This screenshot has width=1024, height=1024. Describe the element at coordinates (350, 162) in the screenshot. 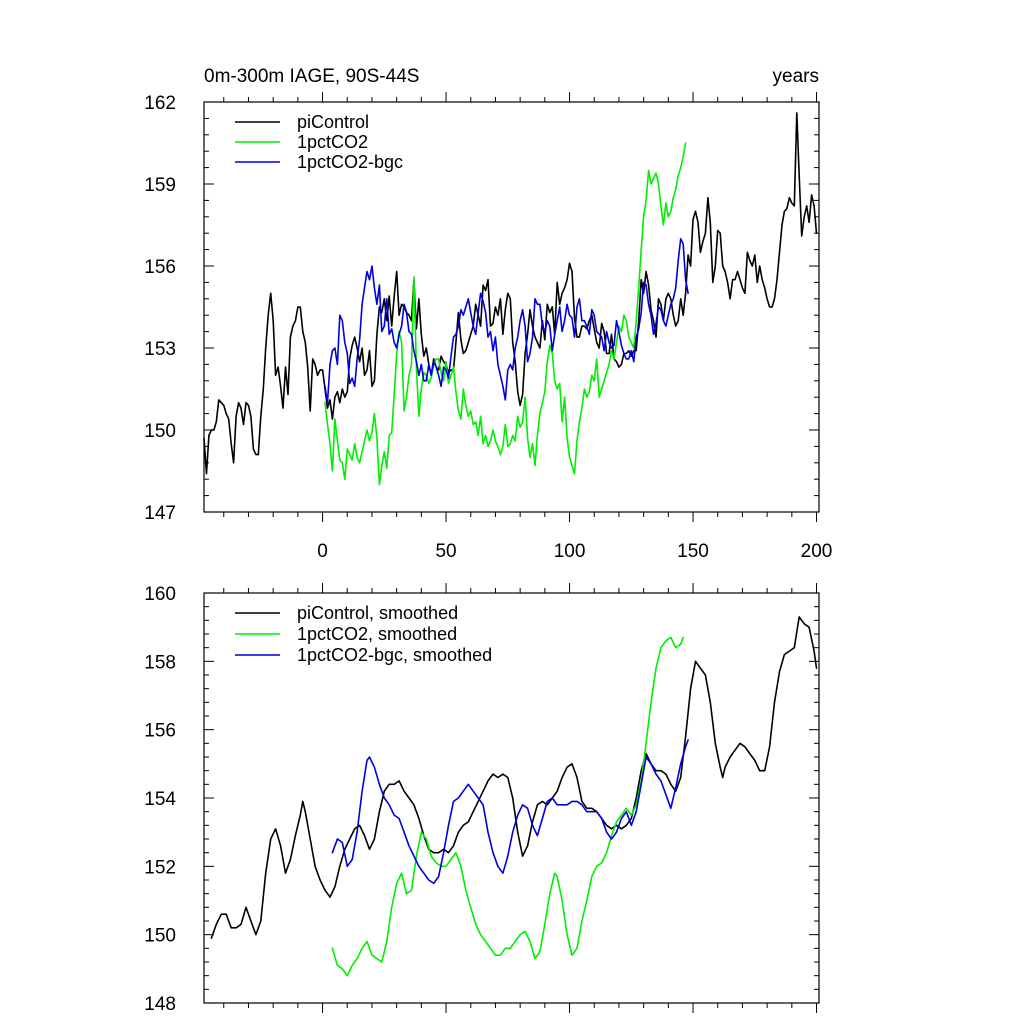

I see `legend-label: 1pctCO2-bgc` at that location.